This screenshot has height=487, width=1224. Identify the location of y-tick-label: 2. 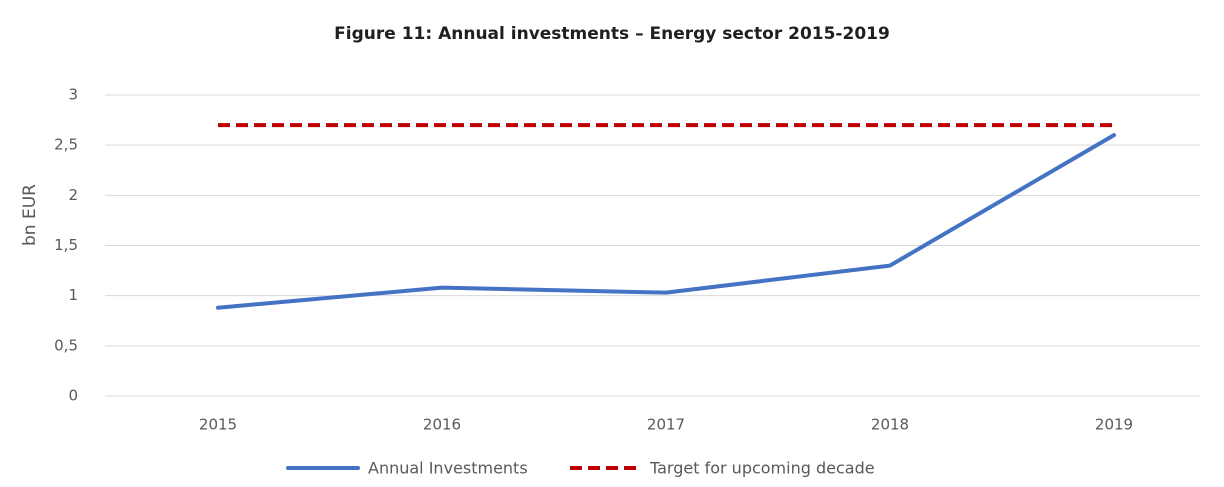
(73, 195).